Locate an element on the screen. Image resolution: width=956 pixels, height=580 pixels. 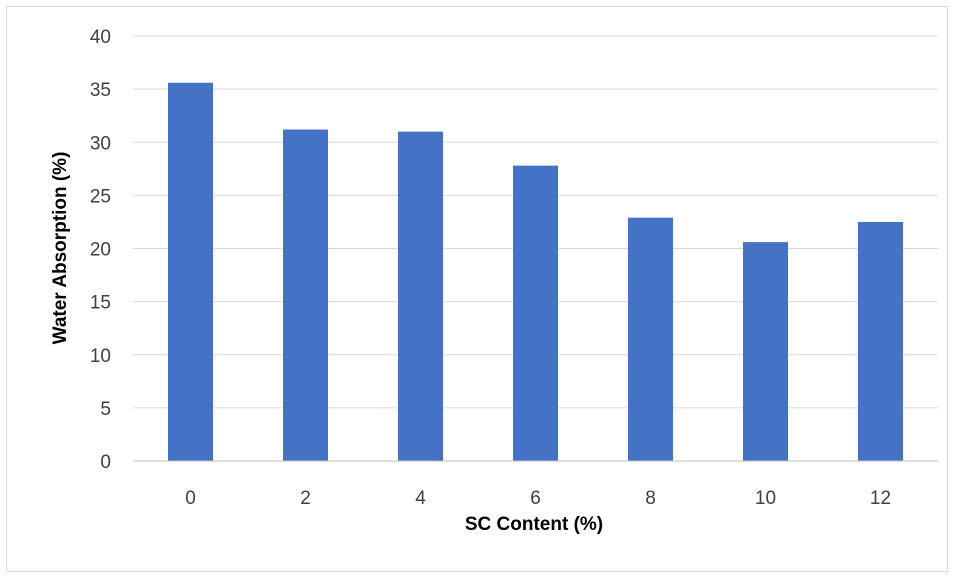
x-tick-label: 8 is located at coordinates (650, 498).